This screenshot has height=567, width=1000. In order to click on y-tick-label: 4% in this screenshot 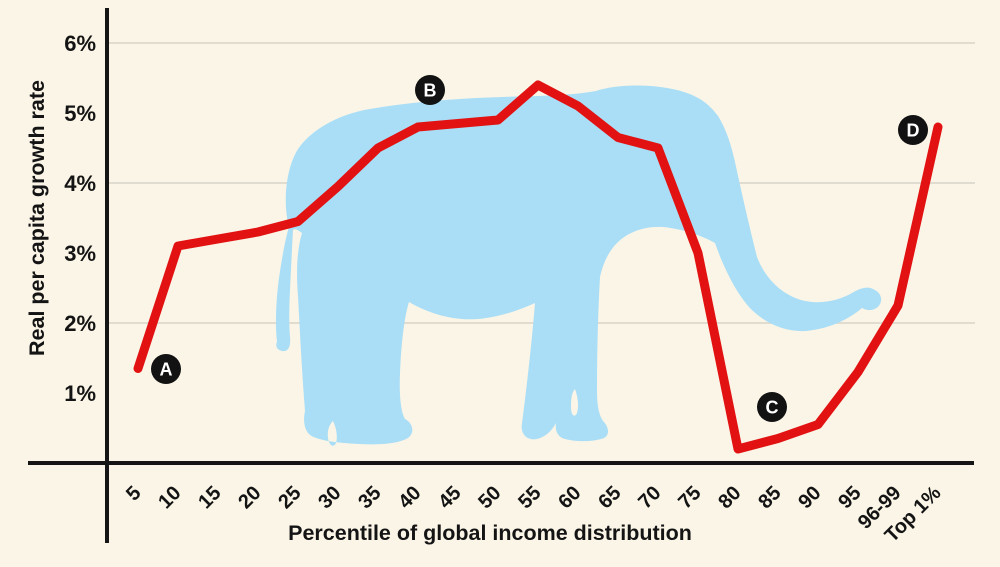, I will do `click(80, 183)`.